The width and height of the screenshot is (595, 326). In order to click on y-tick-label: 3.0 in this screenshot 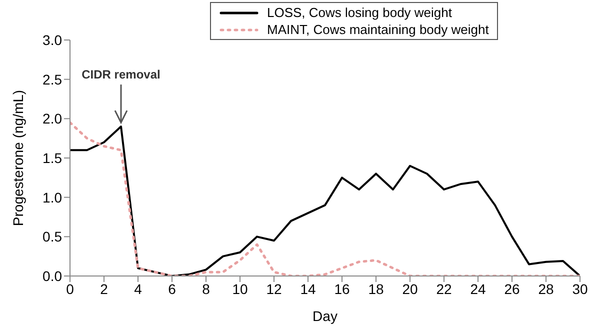, I will do `click(52, 40)`.